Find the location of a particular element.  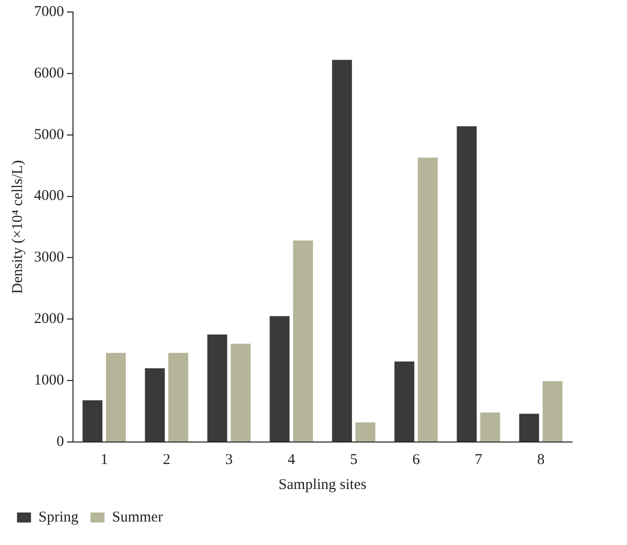

y-tick-label: 7000 is located at coordinates (49, 12).